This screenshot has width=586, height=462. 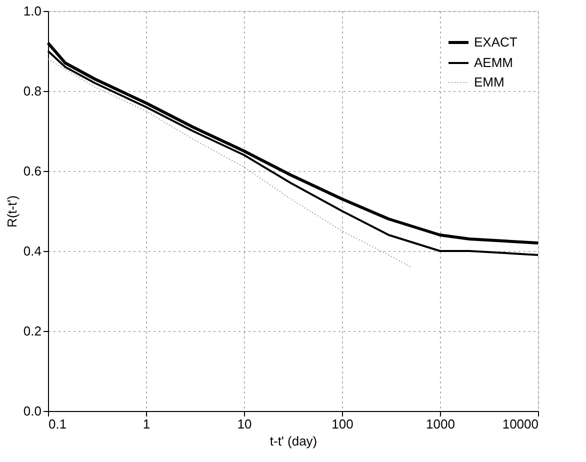 I want to click on y-tick-label: 0.8, so click(x=32, y=91).